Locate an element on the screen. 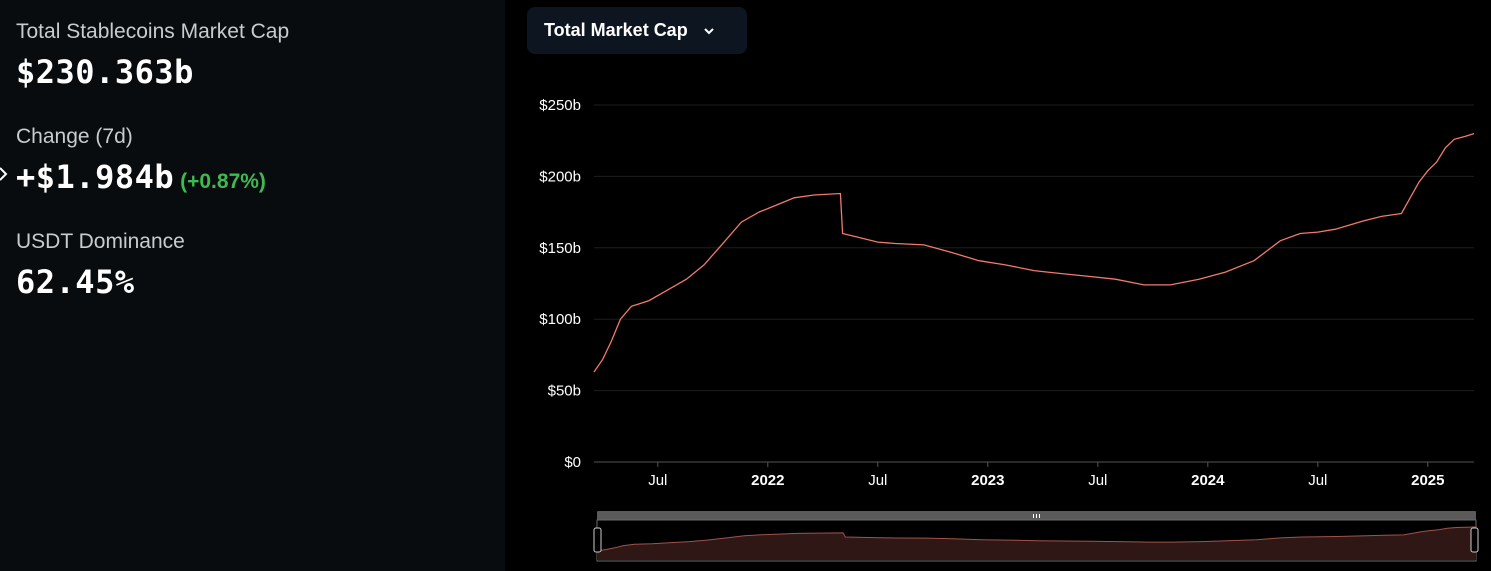 This screenshot has width=1491, height=571. y-tick-label: $200b is located at coordinates (560, 176).